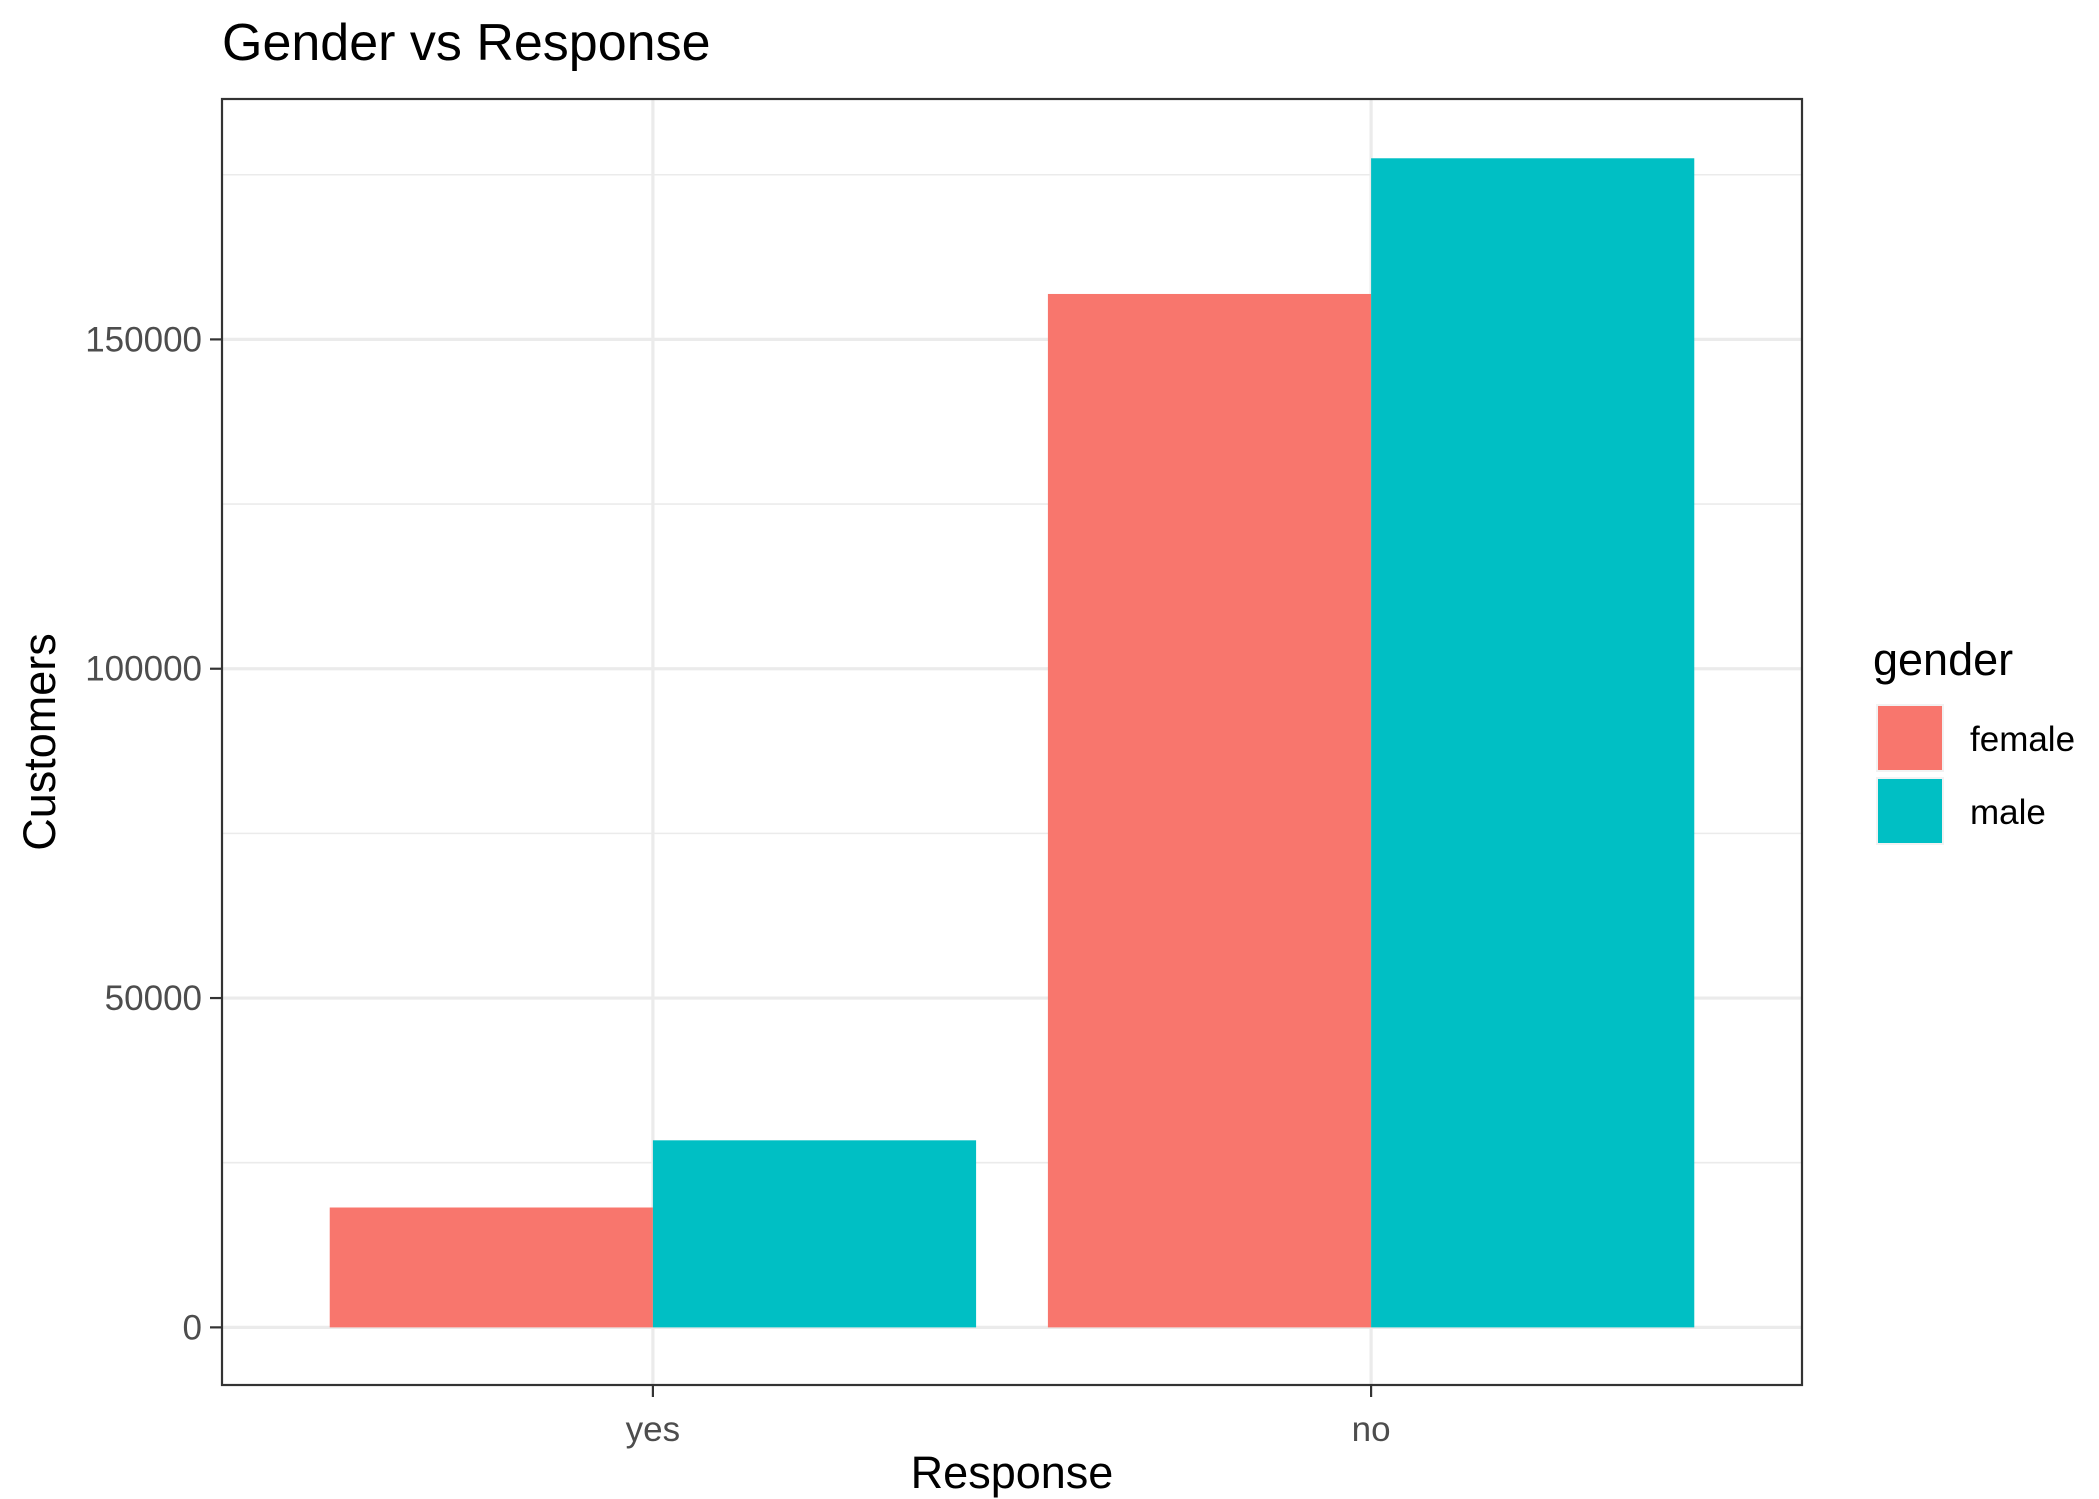 The image size is (2099, 1499). Describe the element at coordinates (153, 833) in the screenshot. I see `y-axis: 0 50000 100000 150000` at that location.